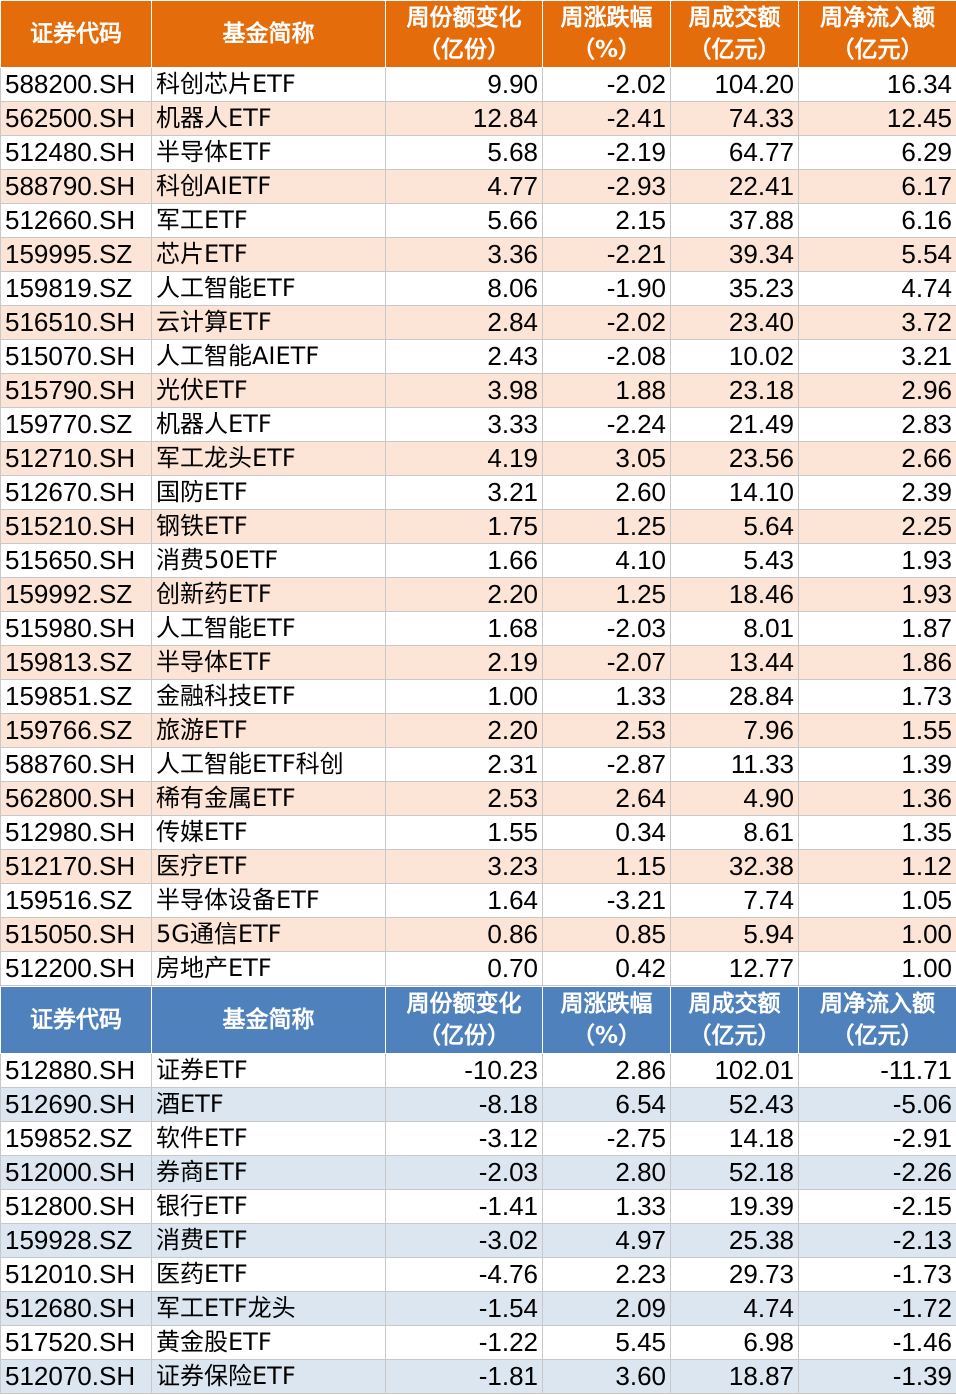 The height and width of the screenshot is (1395, 956). Describe the element at coordinates (734, 628) in the screenshot. I see `cell-turnover: 8.01` at that location.